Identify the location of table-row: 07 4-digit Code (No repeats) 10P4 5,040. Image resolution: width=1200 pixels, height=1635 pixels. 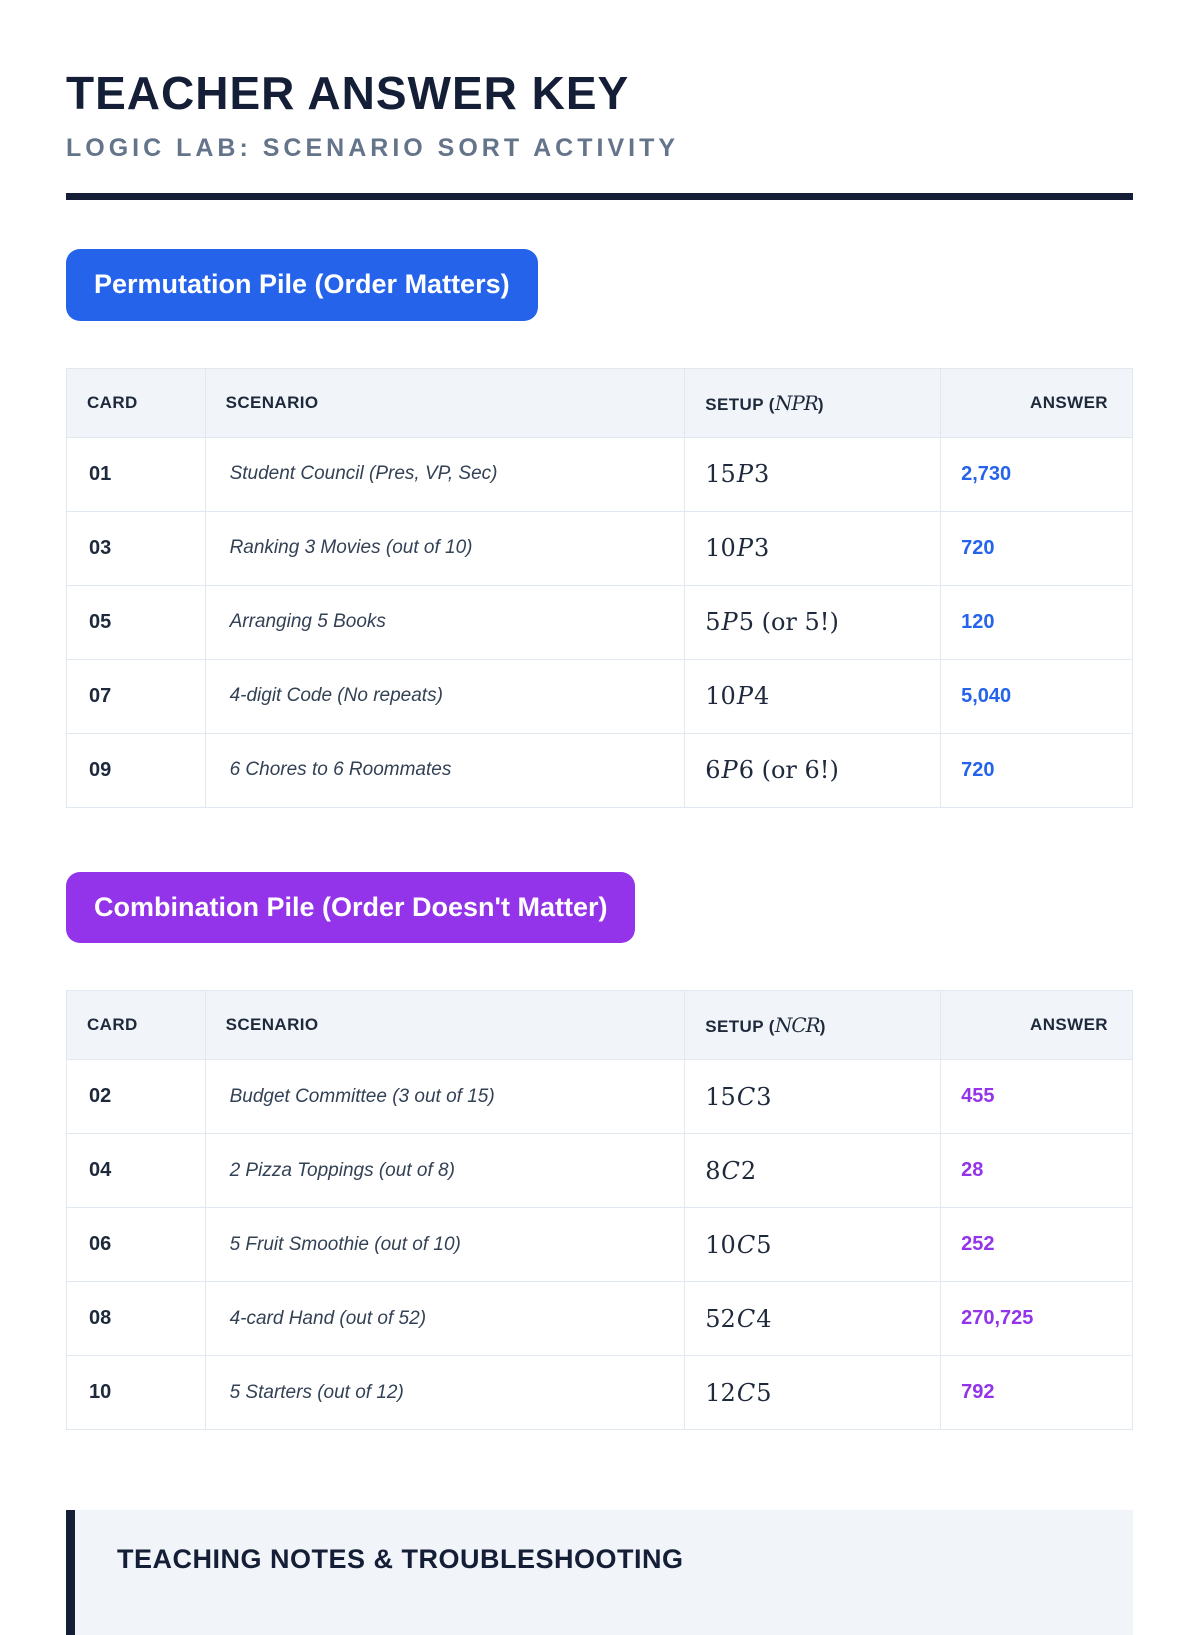
(599, 696).